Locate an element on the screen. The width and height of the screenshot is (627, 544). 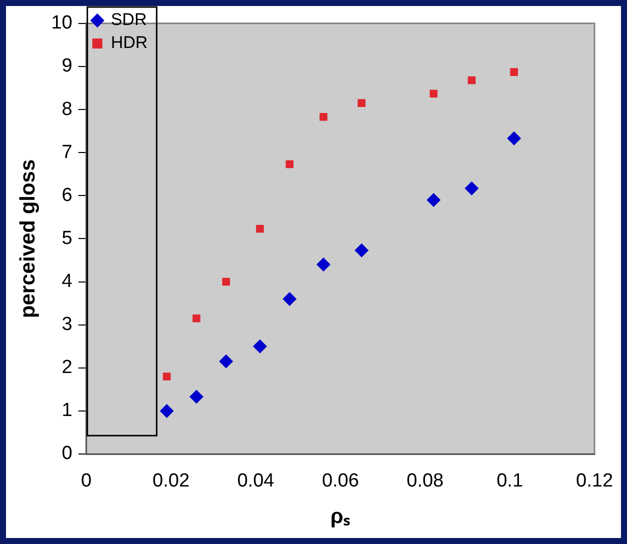
x-tick-label: 0.1 is located at coordinates (510, 481).